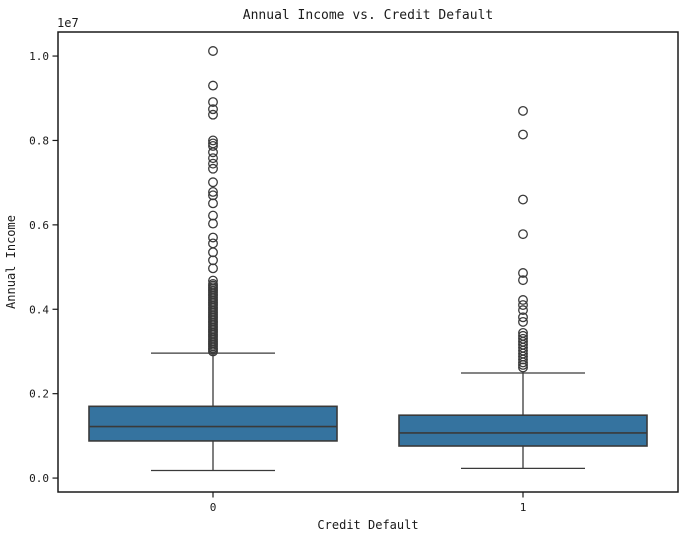  Describe the element at coordinates (39, 478) in the screenshot. I see `y-tick-label: 0.0` at that location.